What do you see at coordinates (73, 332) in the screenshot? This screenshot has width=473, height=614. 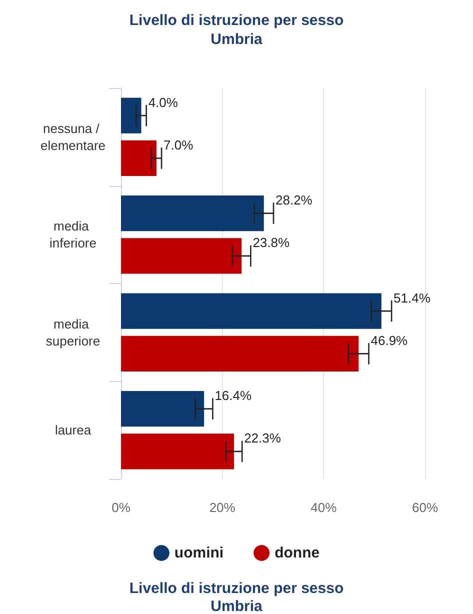 I see `y-tick-label: media superiore` at bounding box center [73, 332].